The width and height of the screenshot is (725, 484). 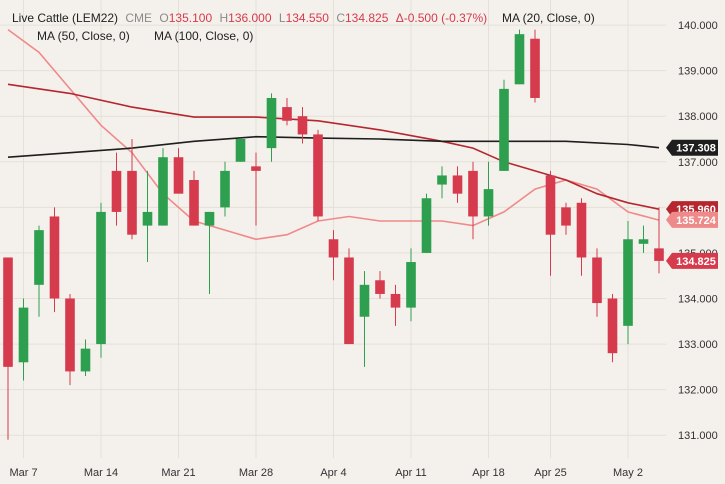 I want to click on y-tick-label: 137.000, so click(x=698, y=163).